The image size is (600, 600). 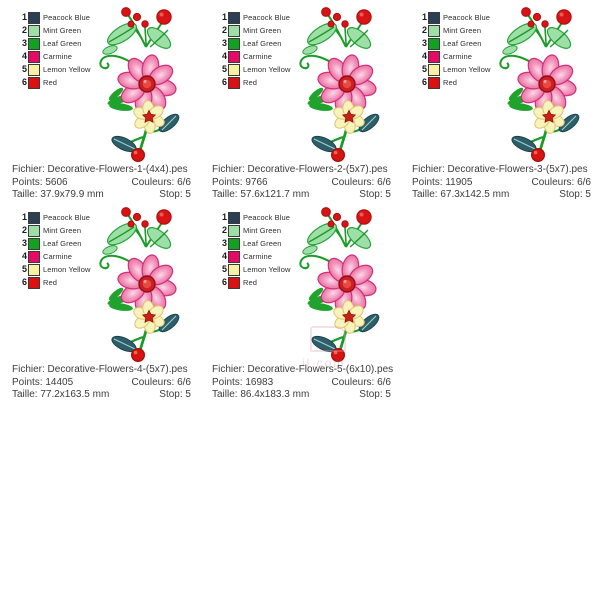 What do you see at coordinates (267, 69) in the screenshot?
I see `legend-label: Lemon Yellow` at bounding box center [267, 69].